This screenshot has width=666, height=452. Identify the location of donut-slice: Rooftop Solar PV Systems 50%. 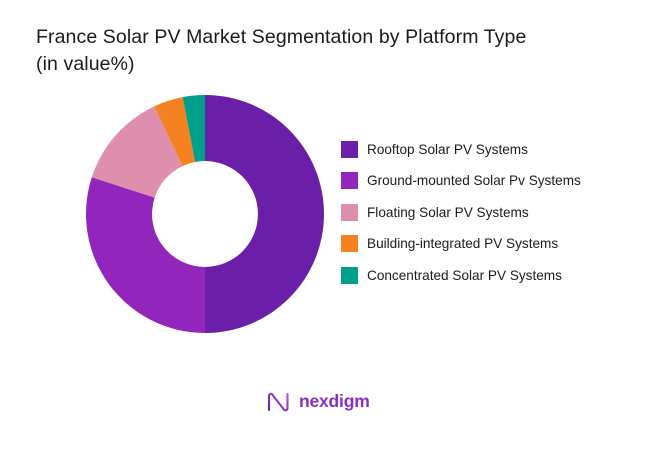
(264, 214).